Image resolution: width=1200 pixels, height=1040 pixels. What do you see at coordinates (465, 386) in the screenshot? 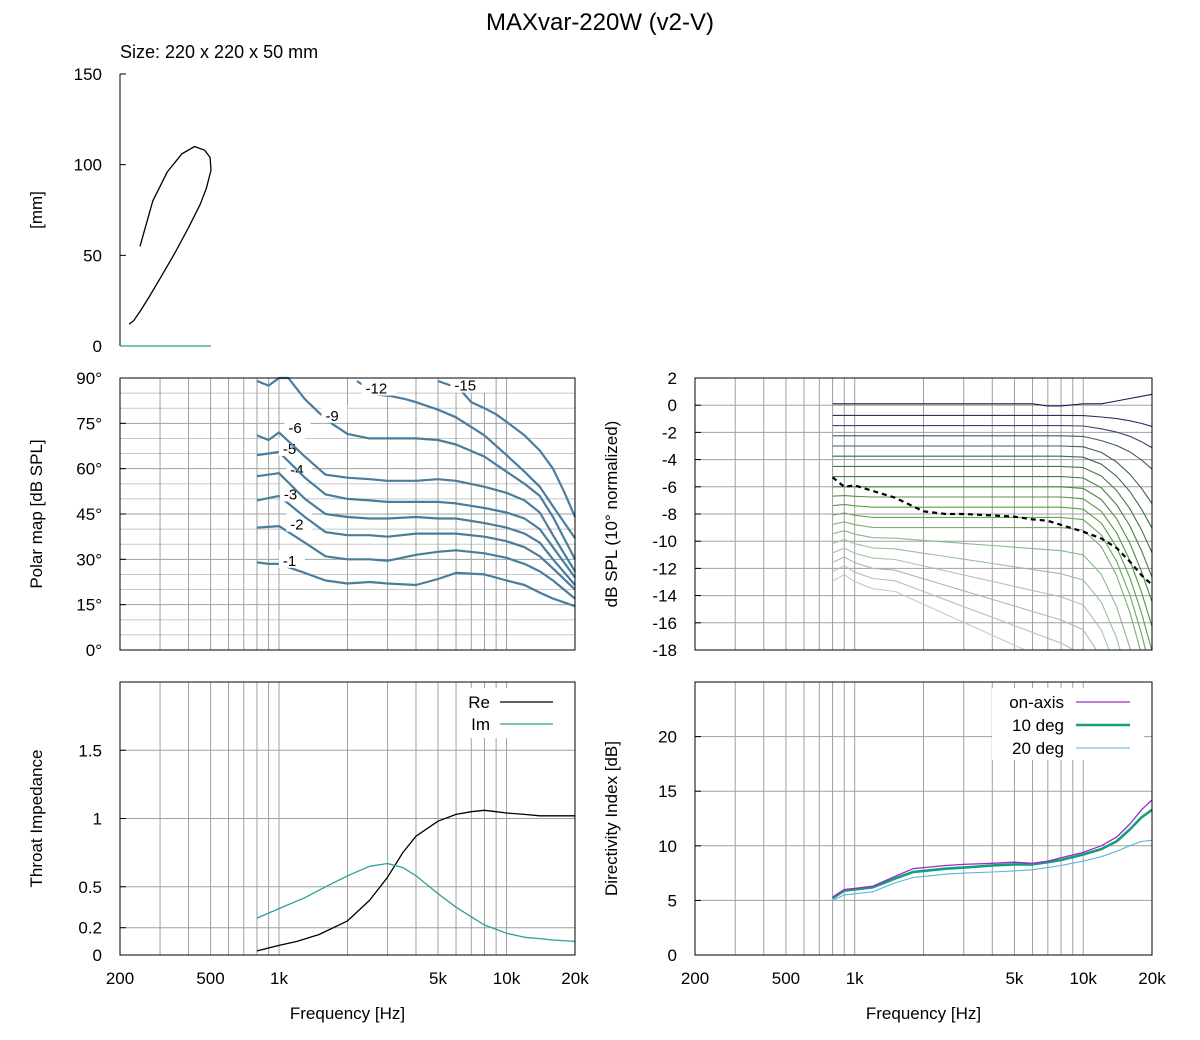
I see `contour-label: -15` at bounding box center [465, 386].